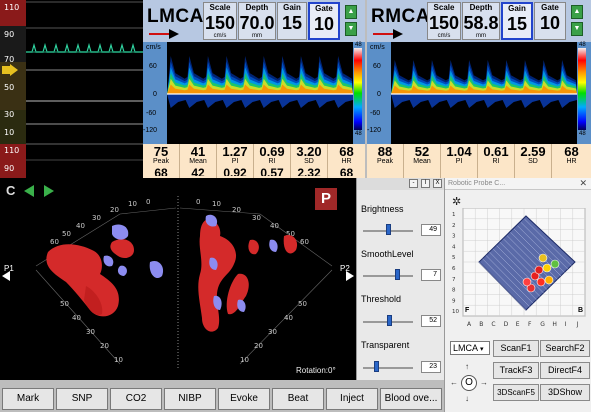  What do you see at coordinates (388, 368) in the screenshot?
I see `transparent-slider` at bounding box center [388, 368].